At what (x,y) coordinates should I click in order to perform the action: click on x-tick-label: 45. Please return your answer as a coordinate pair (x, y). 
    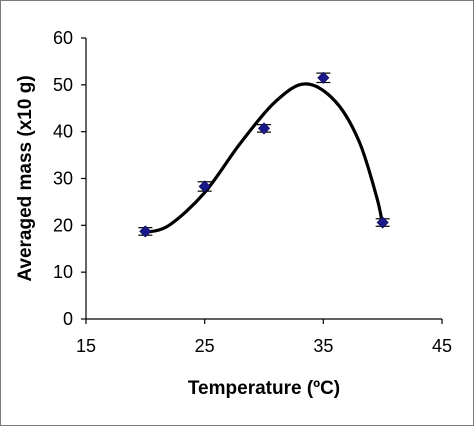
    Looking at the image, I should click on (442, 346).